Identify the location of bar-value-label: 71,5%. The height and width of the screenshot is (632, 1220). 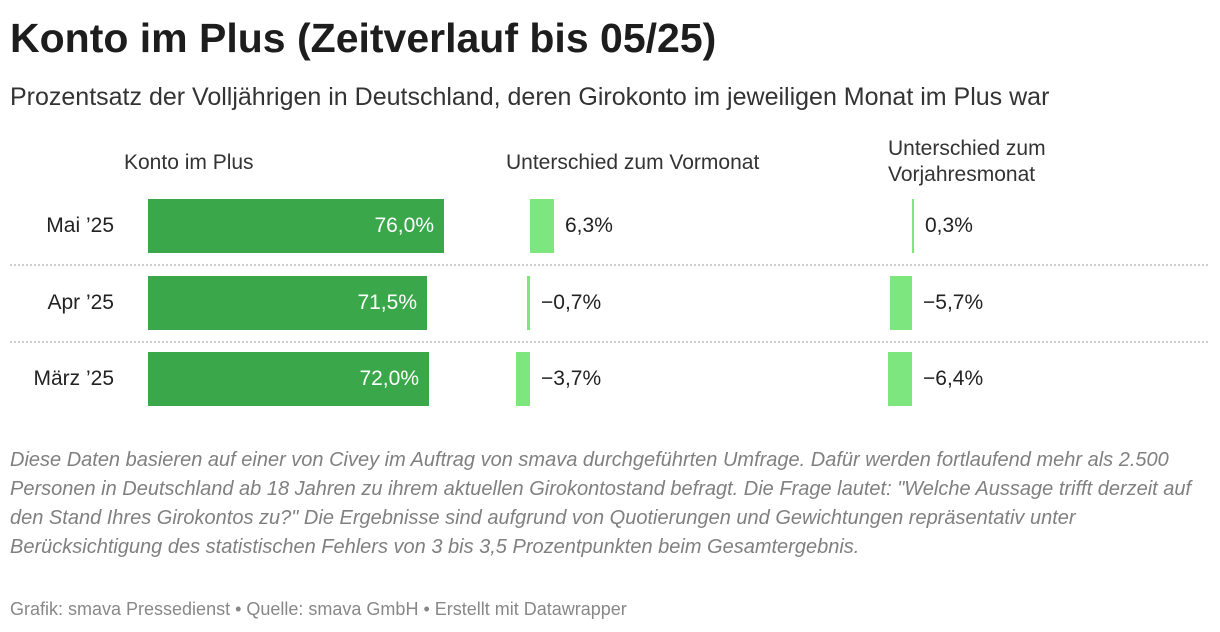
(387, 302).